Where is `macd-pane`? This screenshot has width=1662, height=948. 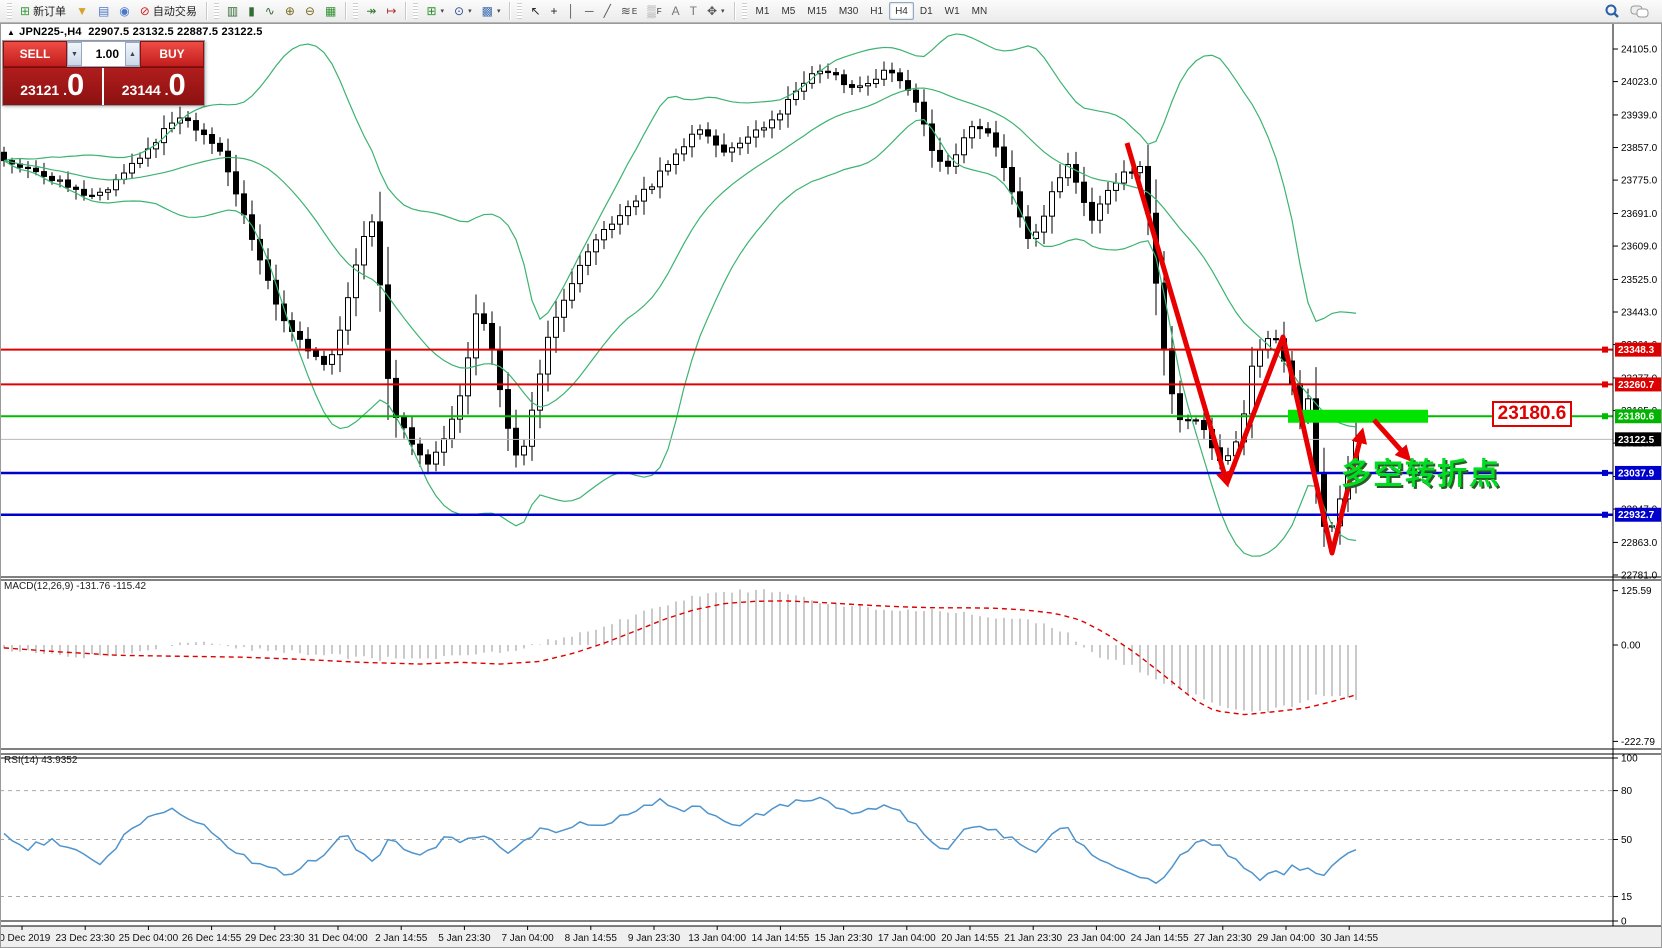
macd-pane is located at coordinates (680, 652).